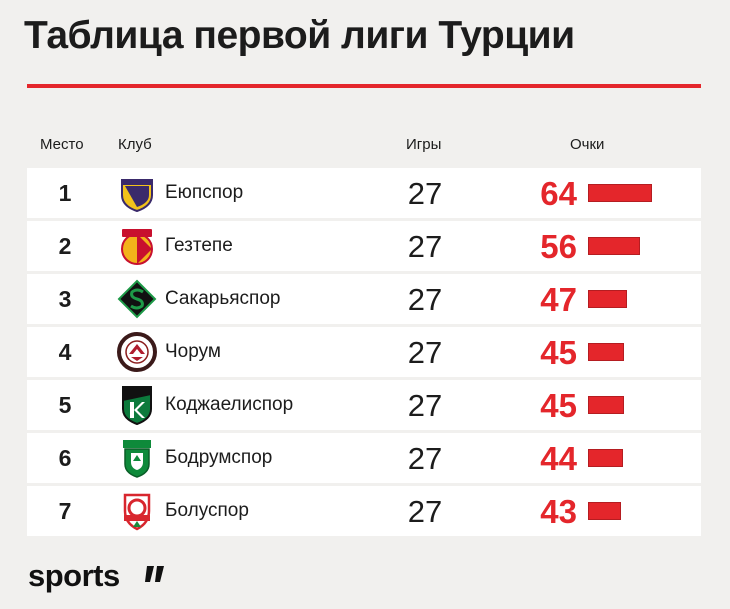 This screenshot has height=609, width=730. Describe the element at coordinates (558, 246) in the screenshot. I see `row-points: 56` at that location.